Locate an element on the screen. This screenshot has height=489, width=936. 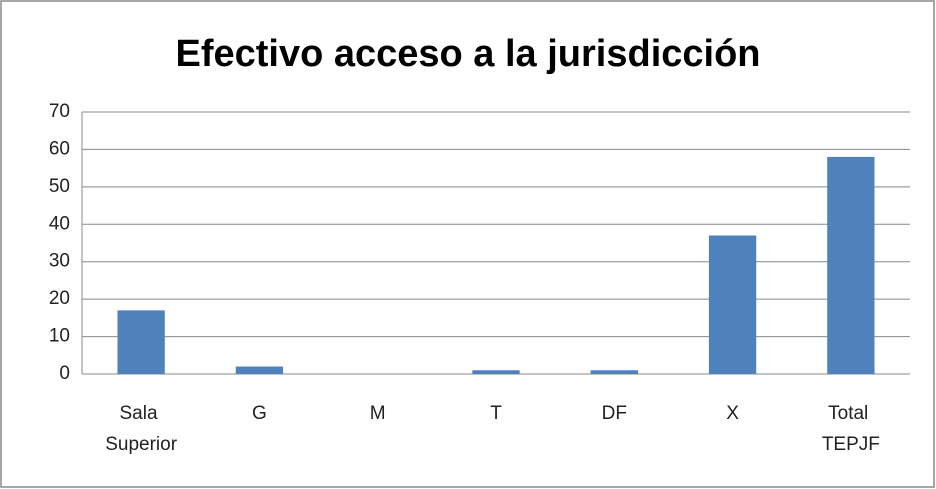
y-tick-label: 0 is located at coordinates (64, 373).